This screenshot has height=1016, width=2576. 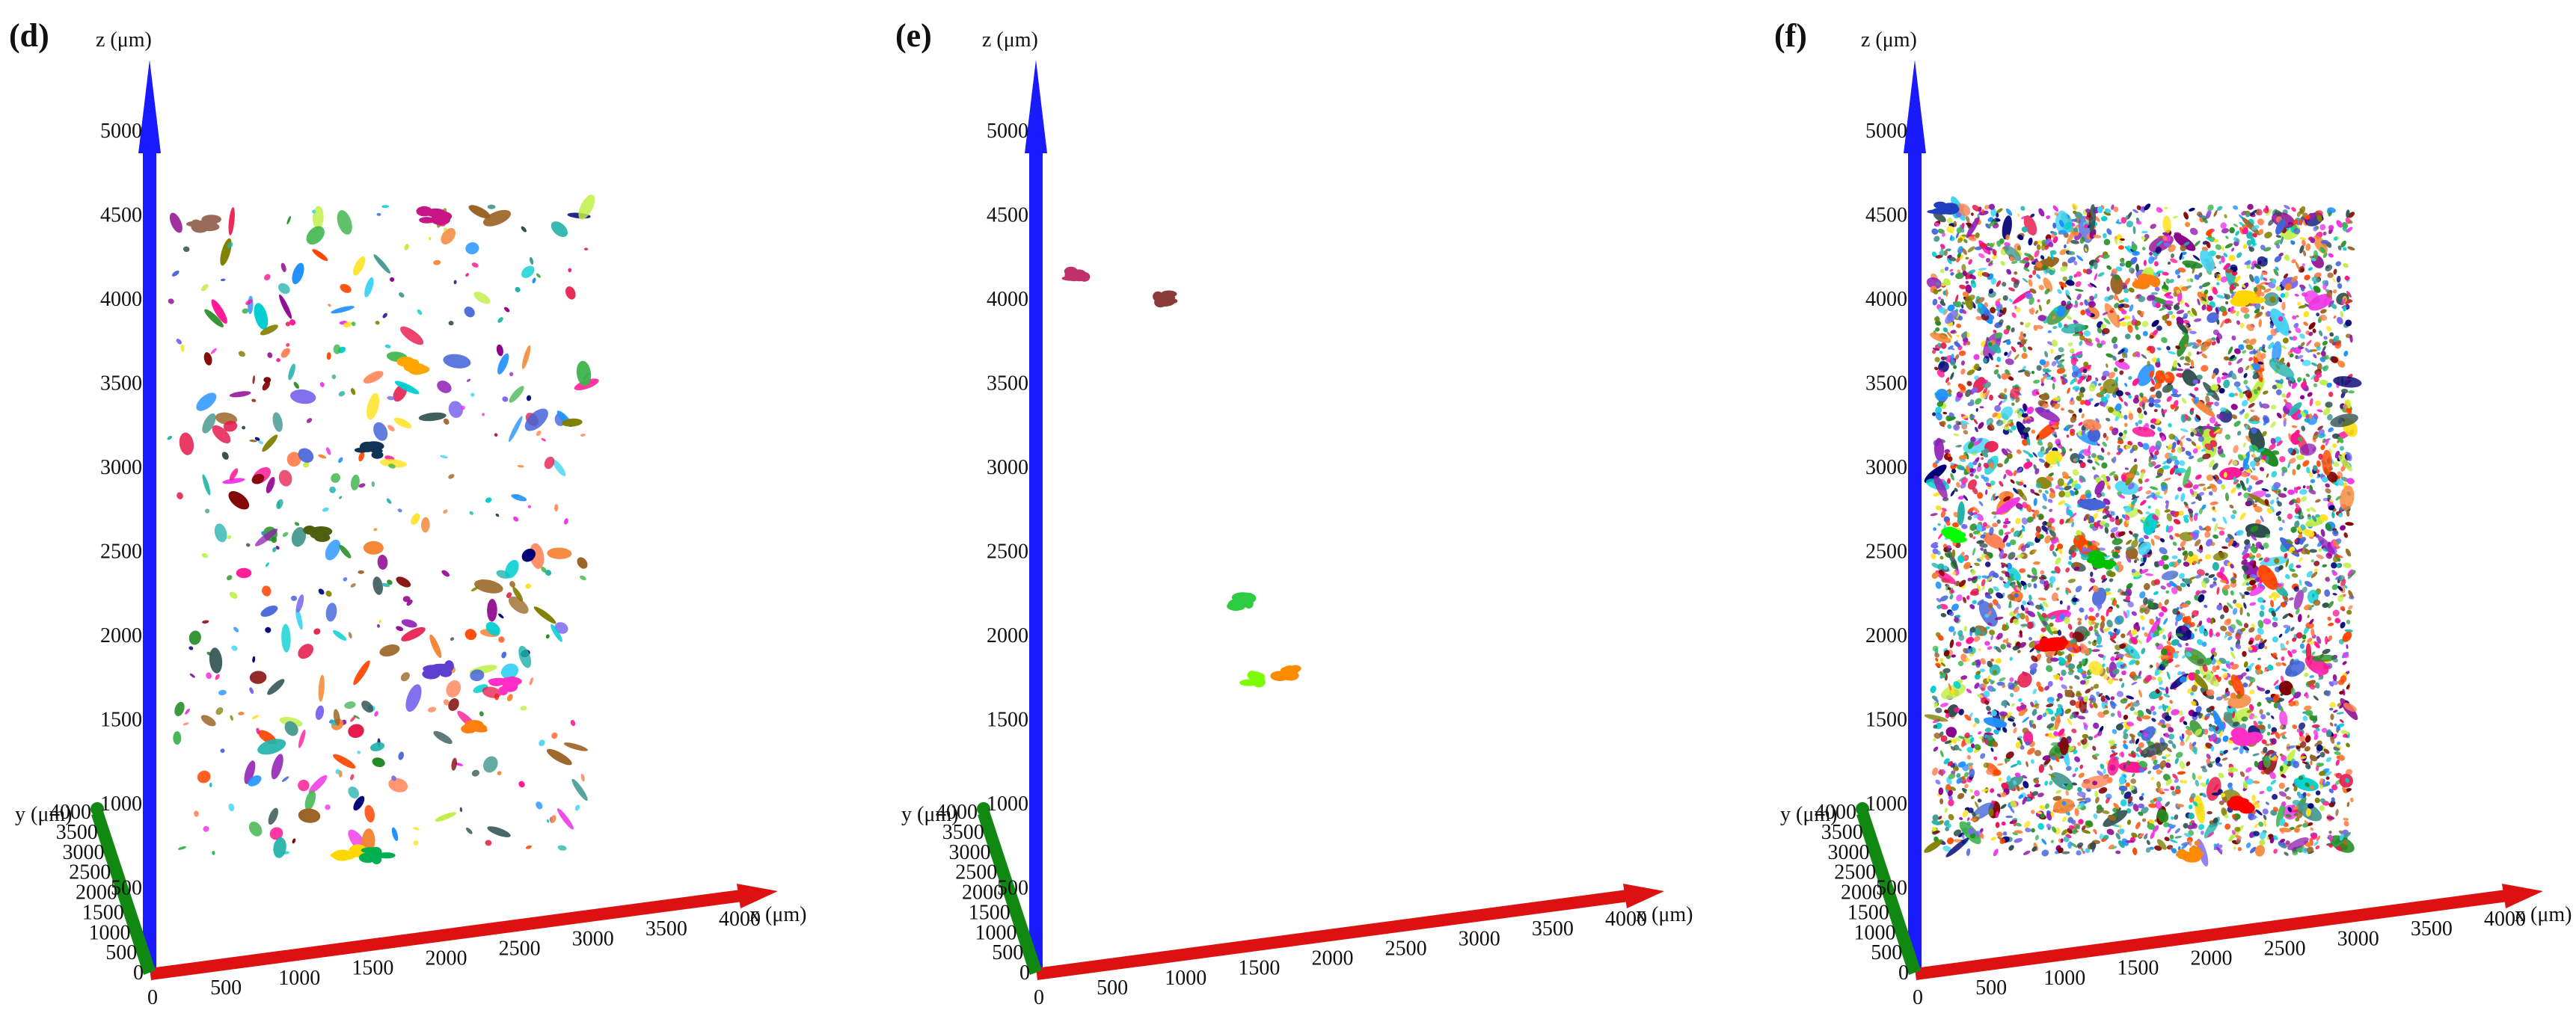 What do you see at coordinates (43, 815) in the screenshot?
I see `y-axis-label: y (μm)` at bounding box center [43, 815].